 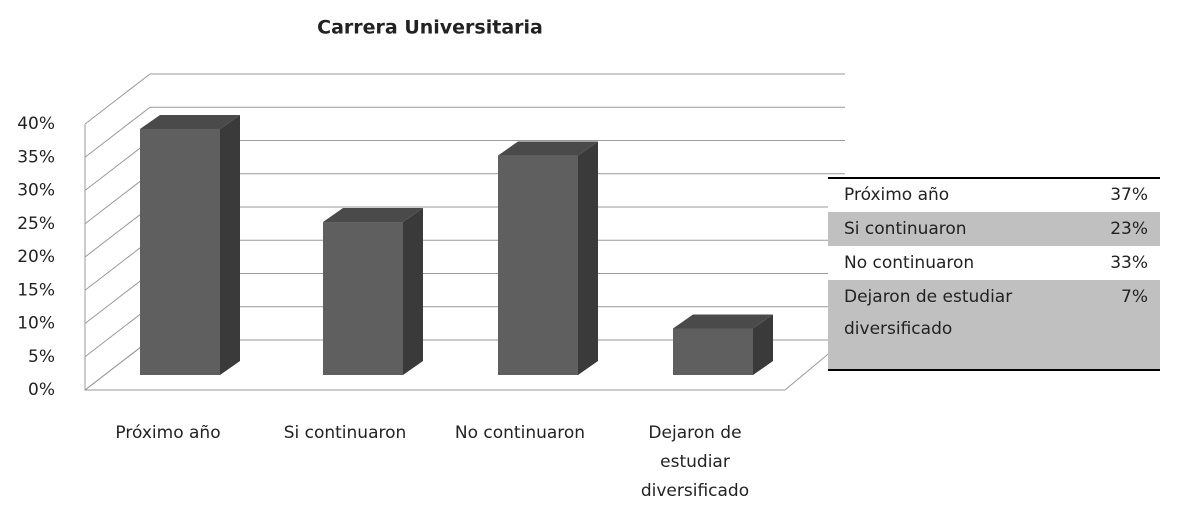 I want to click on y-tick-label: 30%, so click(x=36, y=191).